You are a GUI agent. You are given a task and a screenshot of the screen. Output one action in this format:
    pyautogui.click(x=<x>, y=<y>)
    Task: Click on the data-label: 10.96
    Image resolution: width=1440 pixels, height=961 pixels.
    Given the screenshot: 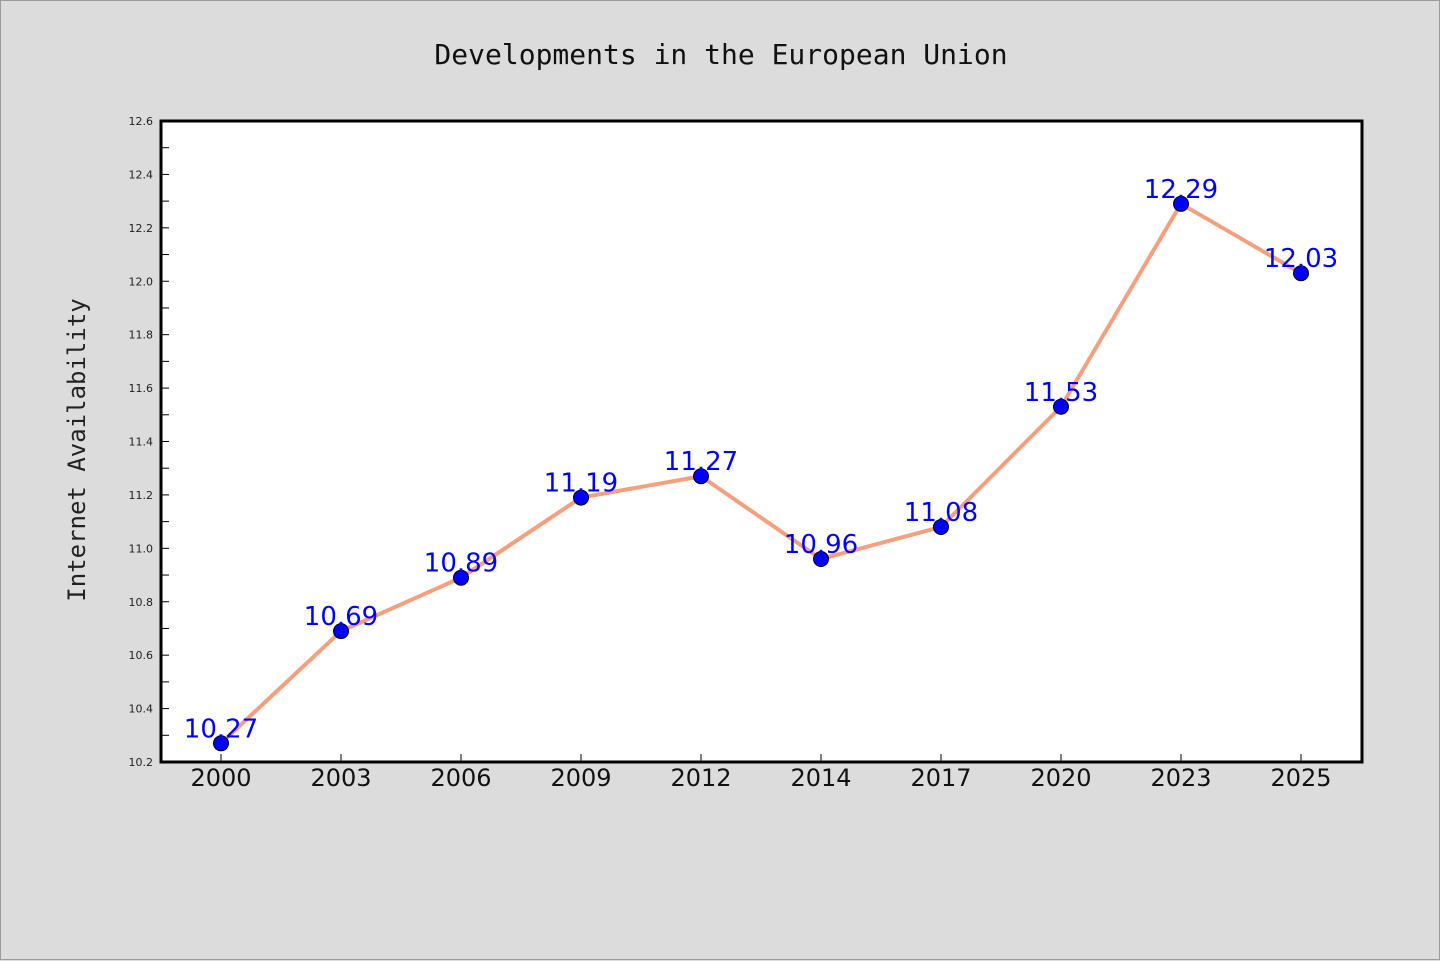 What is the action you would take?
    pyautogui.click(x=821, y=545)
    